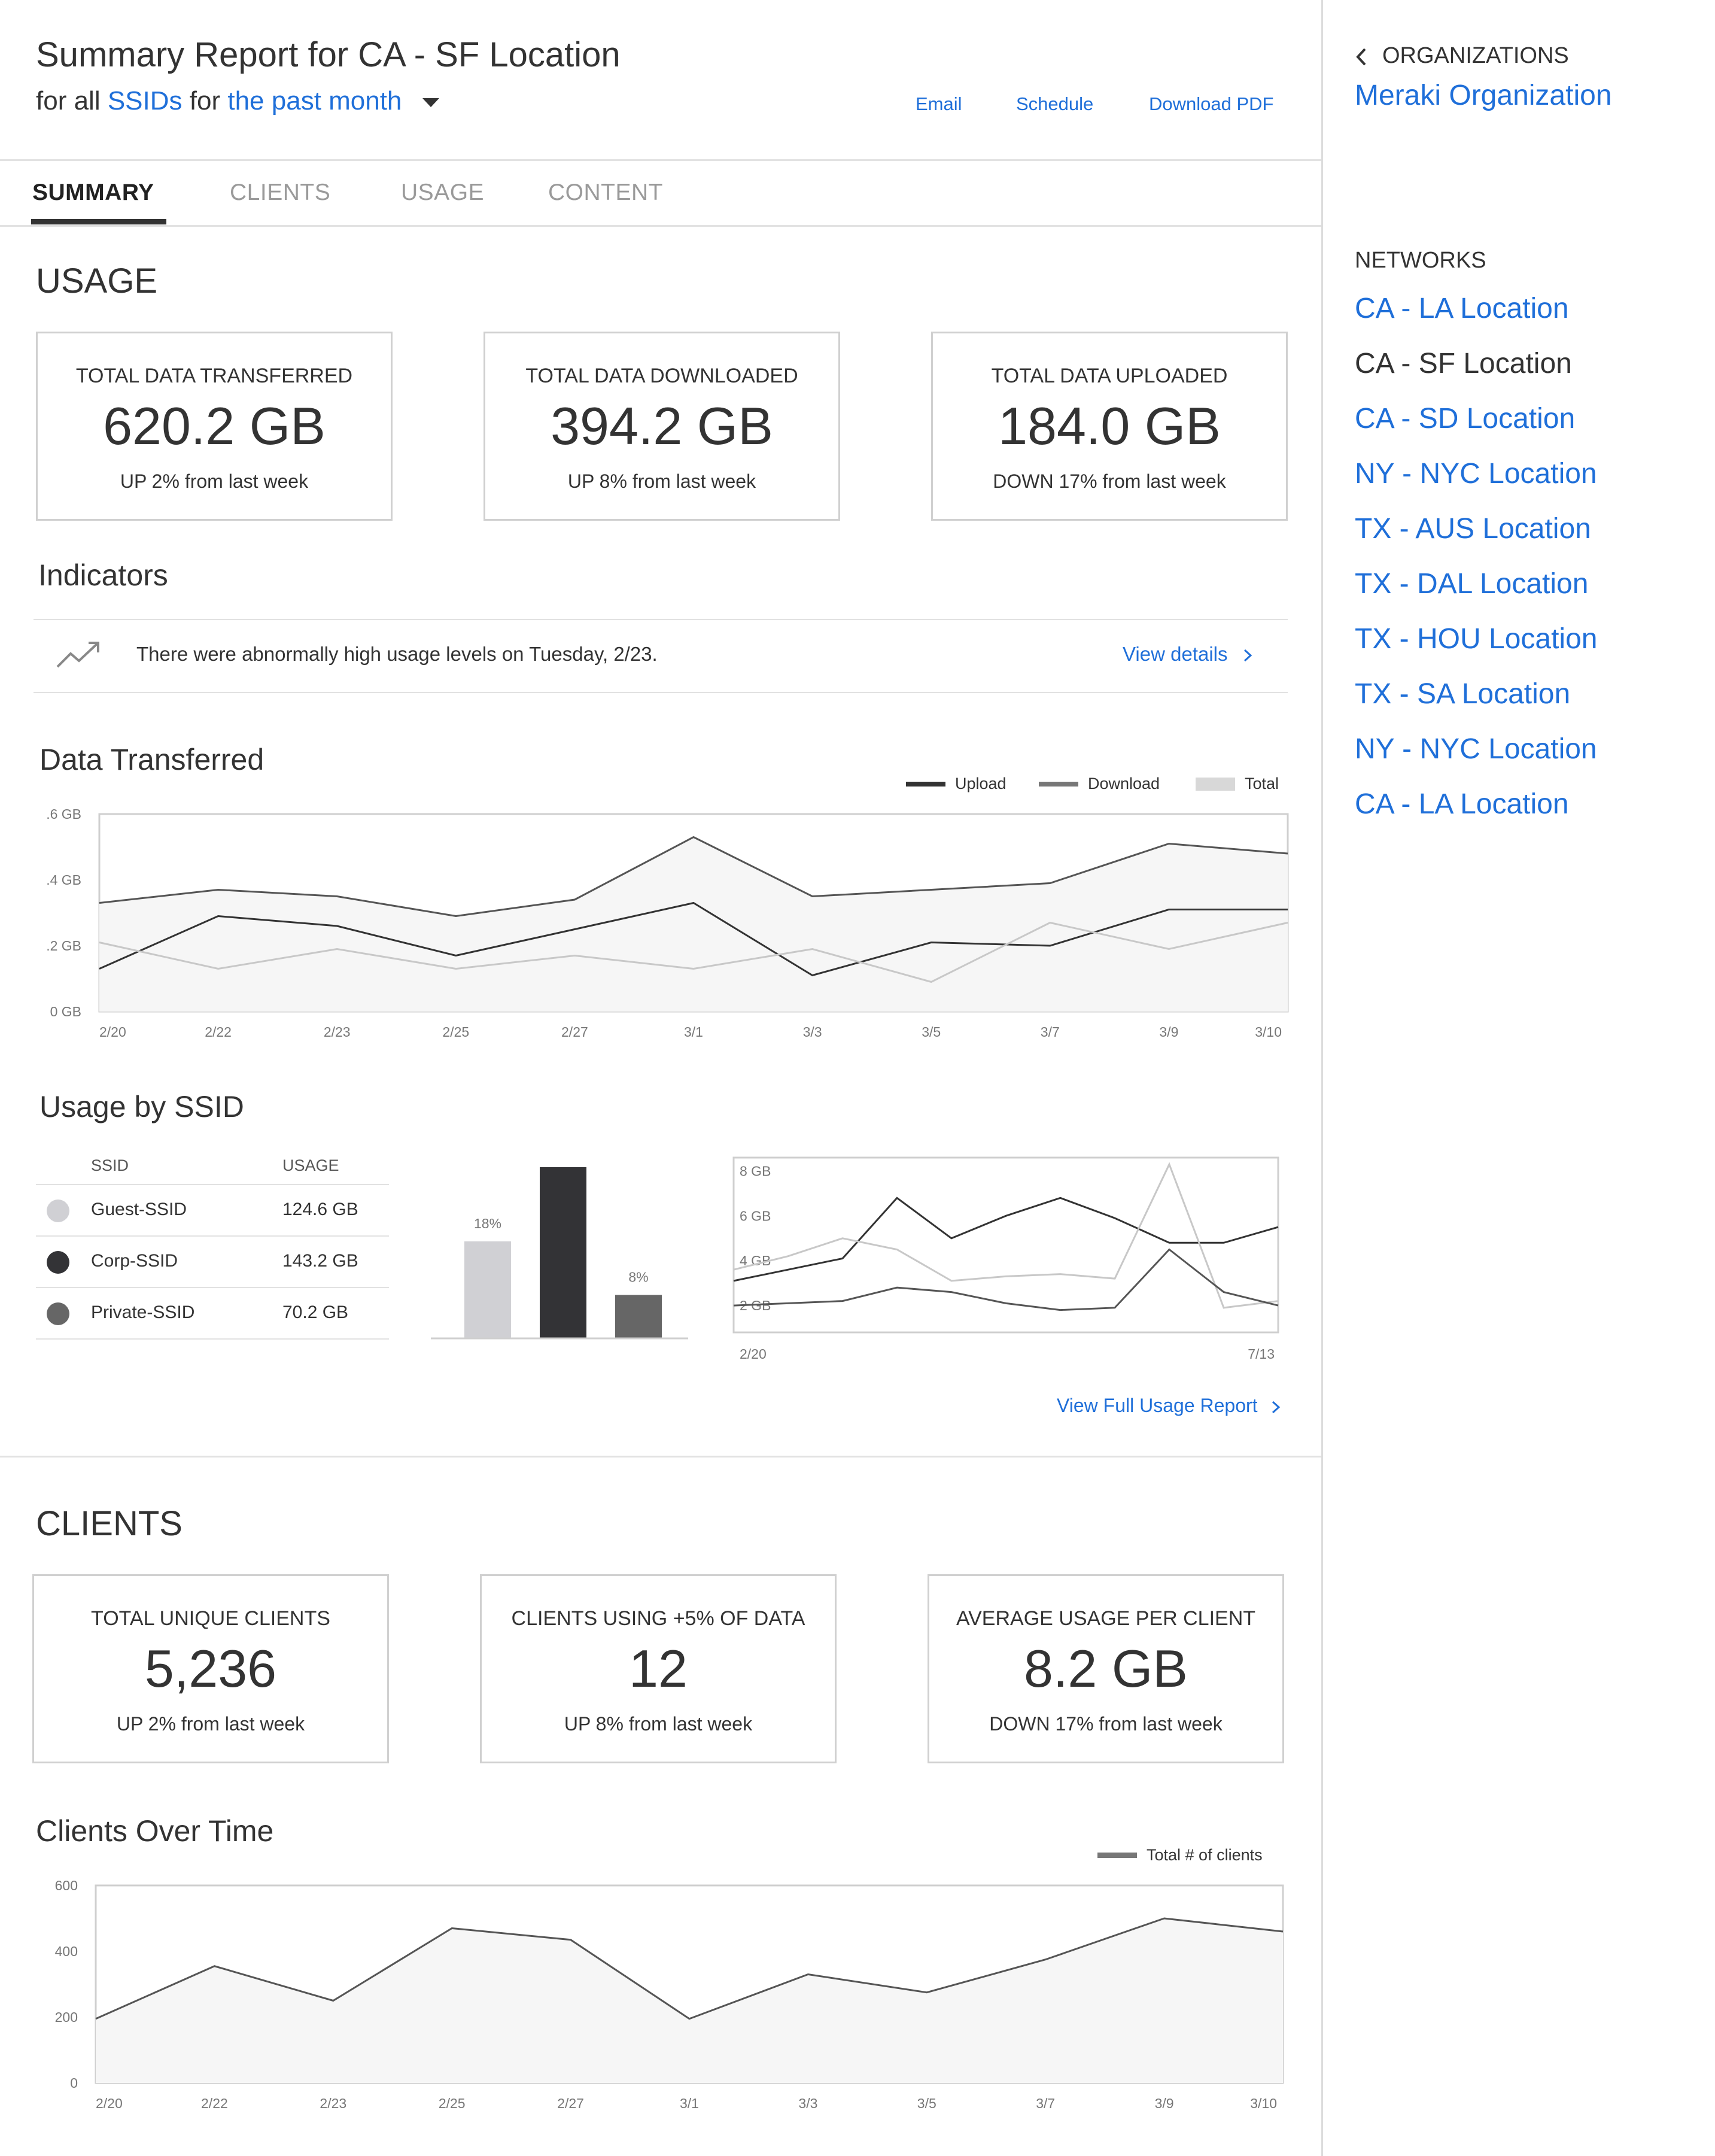 Image resolution: width=1715 pixels, height=2156 pixels. I want to click on y-tick-label: 0 GB, so click(65, 1012).